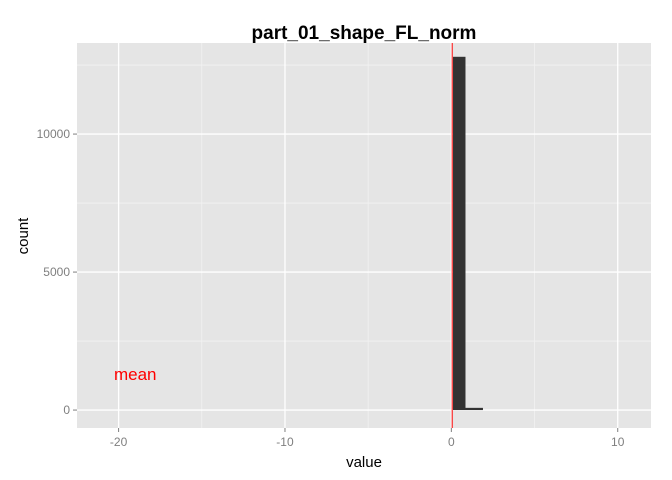  I want to click on histogram-bars, so click(468, 233).